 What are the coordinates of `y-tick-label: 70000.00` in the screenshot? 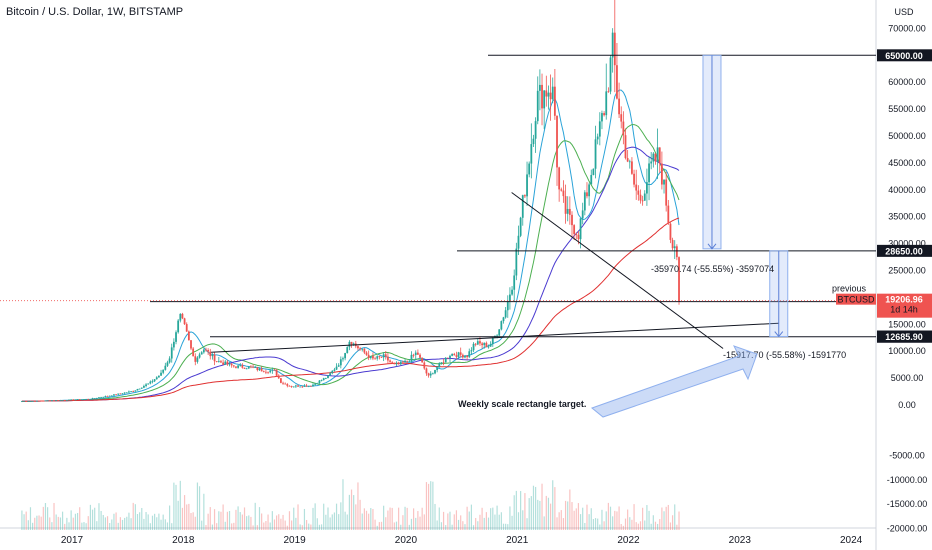 It's located at (907, 28).